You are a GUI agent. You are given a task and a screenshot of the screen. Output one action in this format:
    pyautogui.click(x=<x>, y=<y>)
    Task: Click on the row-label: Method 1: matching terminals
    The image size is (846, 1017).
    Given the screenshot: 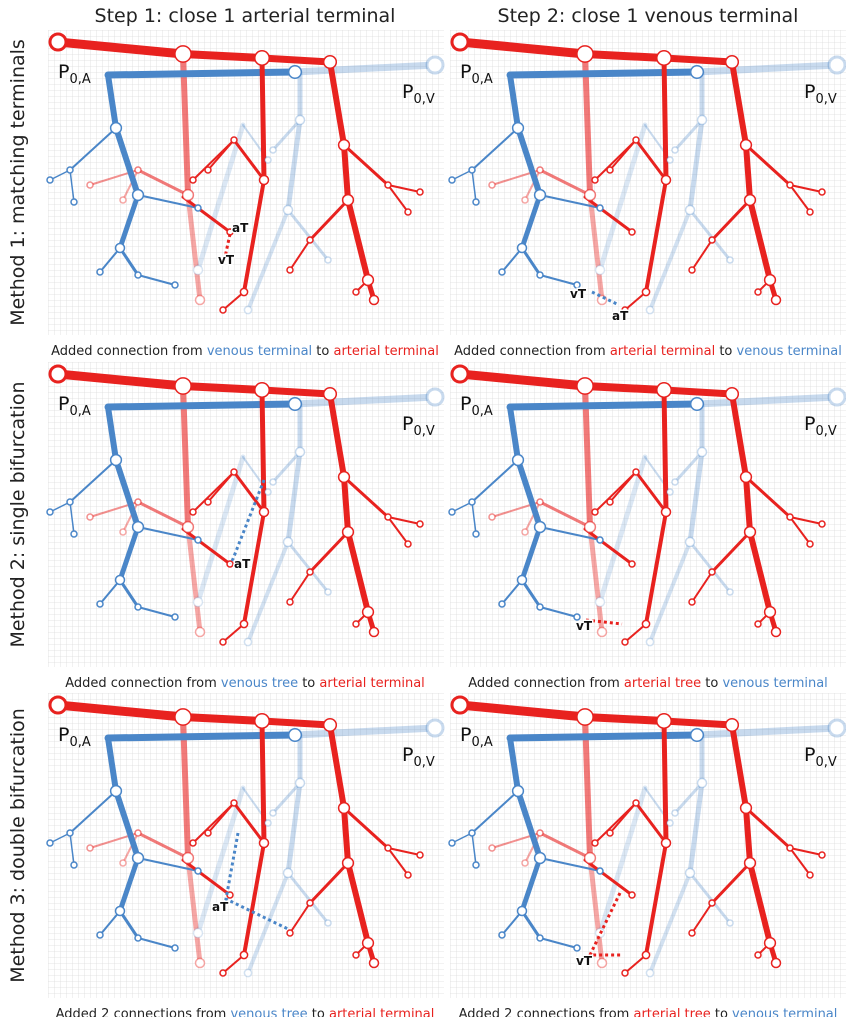 What is the action you would take?
    pyautogui.click(x=18, y=182)
    